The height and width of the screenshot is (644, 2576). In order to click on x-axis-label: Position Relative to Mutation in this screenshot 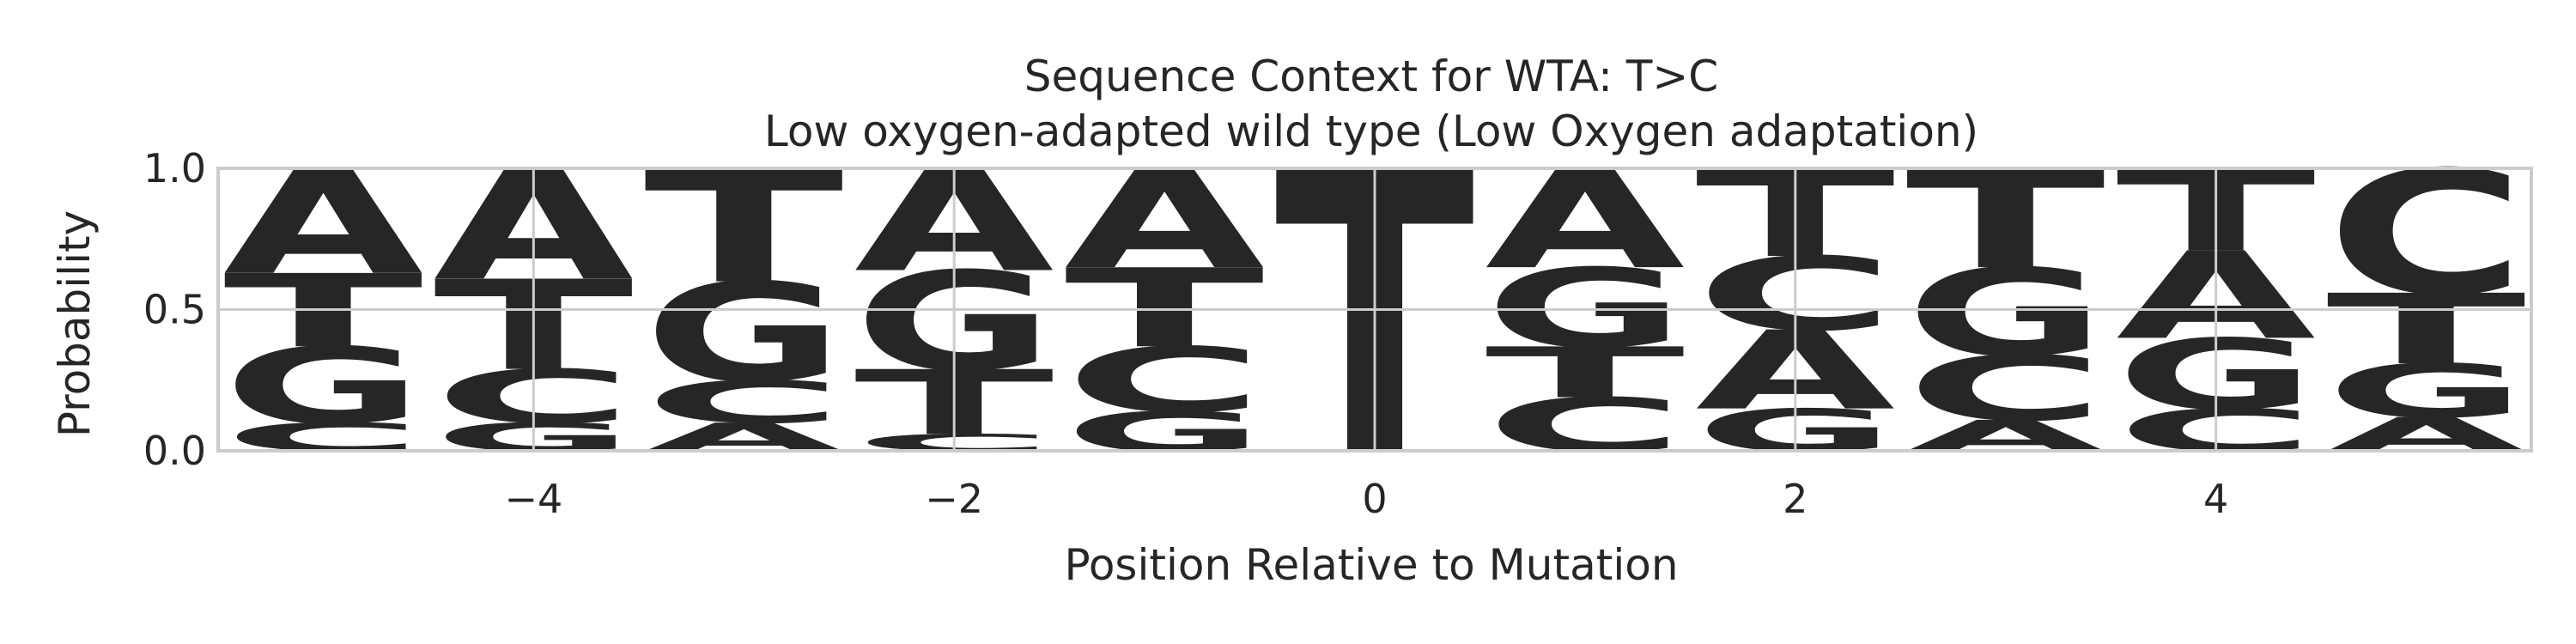, I will do `click(1371, 565)`.